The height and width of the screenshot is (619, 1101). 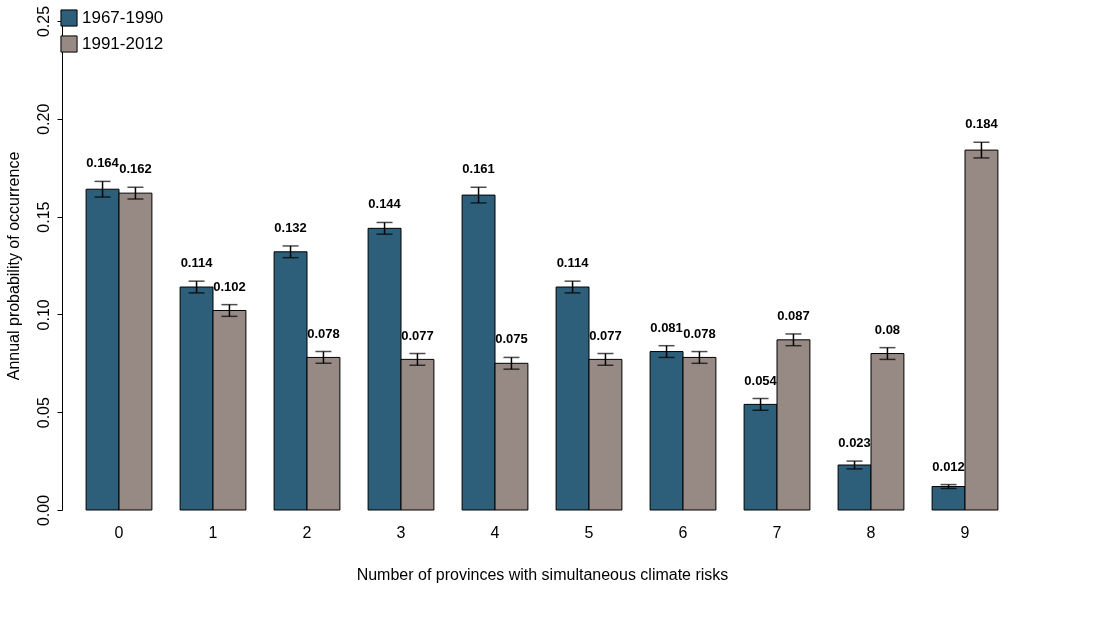 I want to click on data-label: 0.184, so click(x=982, y=124).